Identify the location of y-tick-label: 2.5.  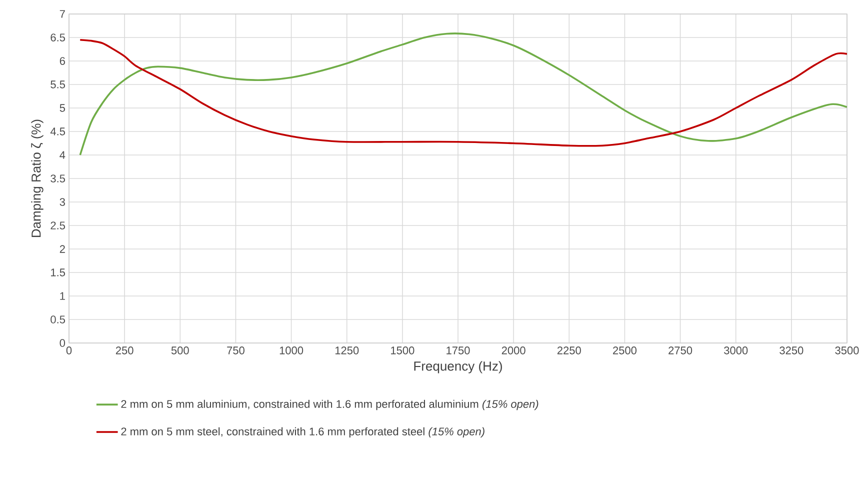
(58, 226).